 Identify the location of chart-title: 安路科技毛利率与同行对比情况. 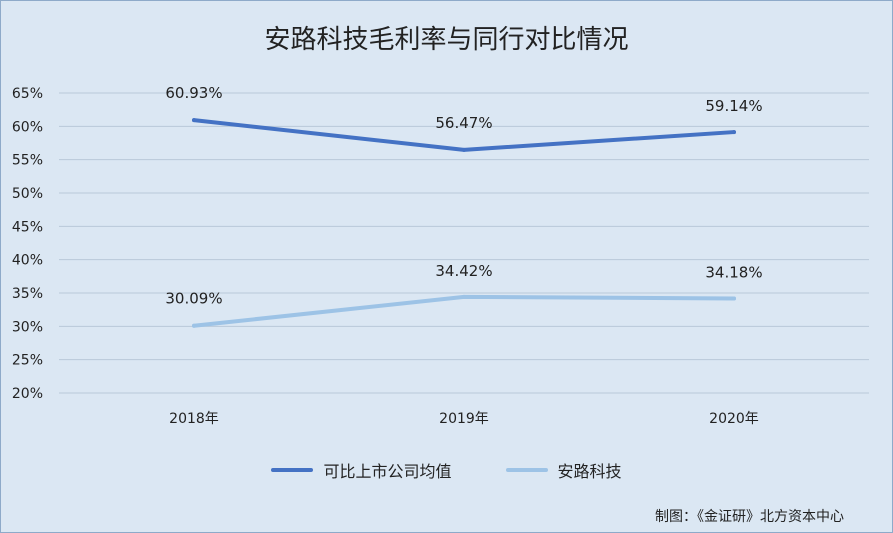
(446, 40).